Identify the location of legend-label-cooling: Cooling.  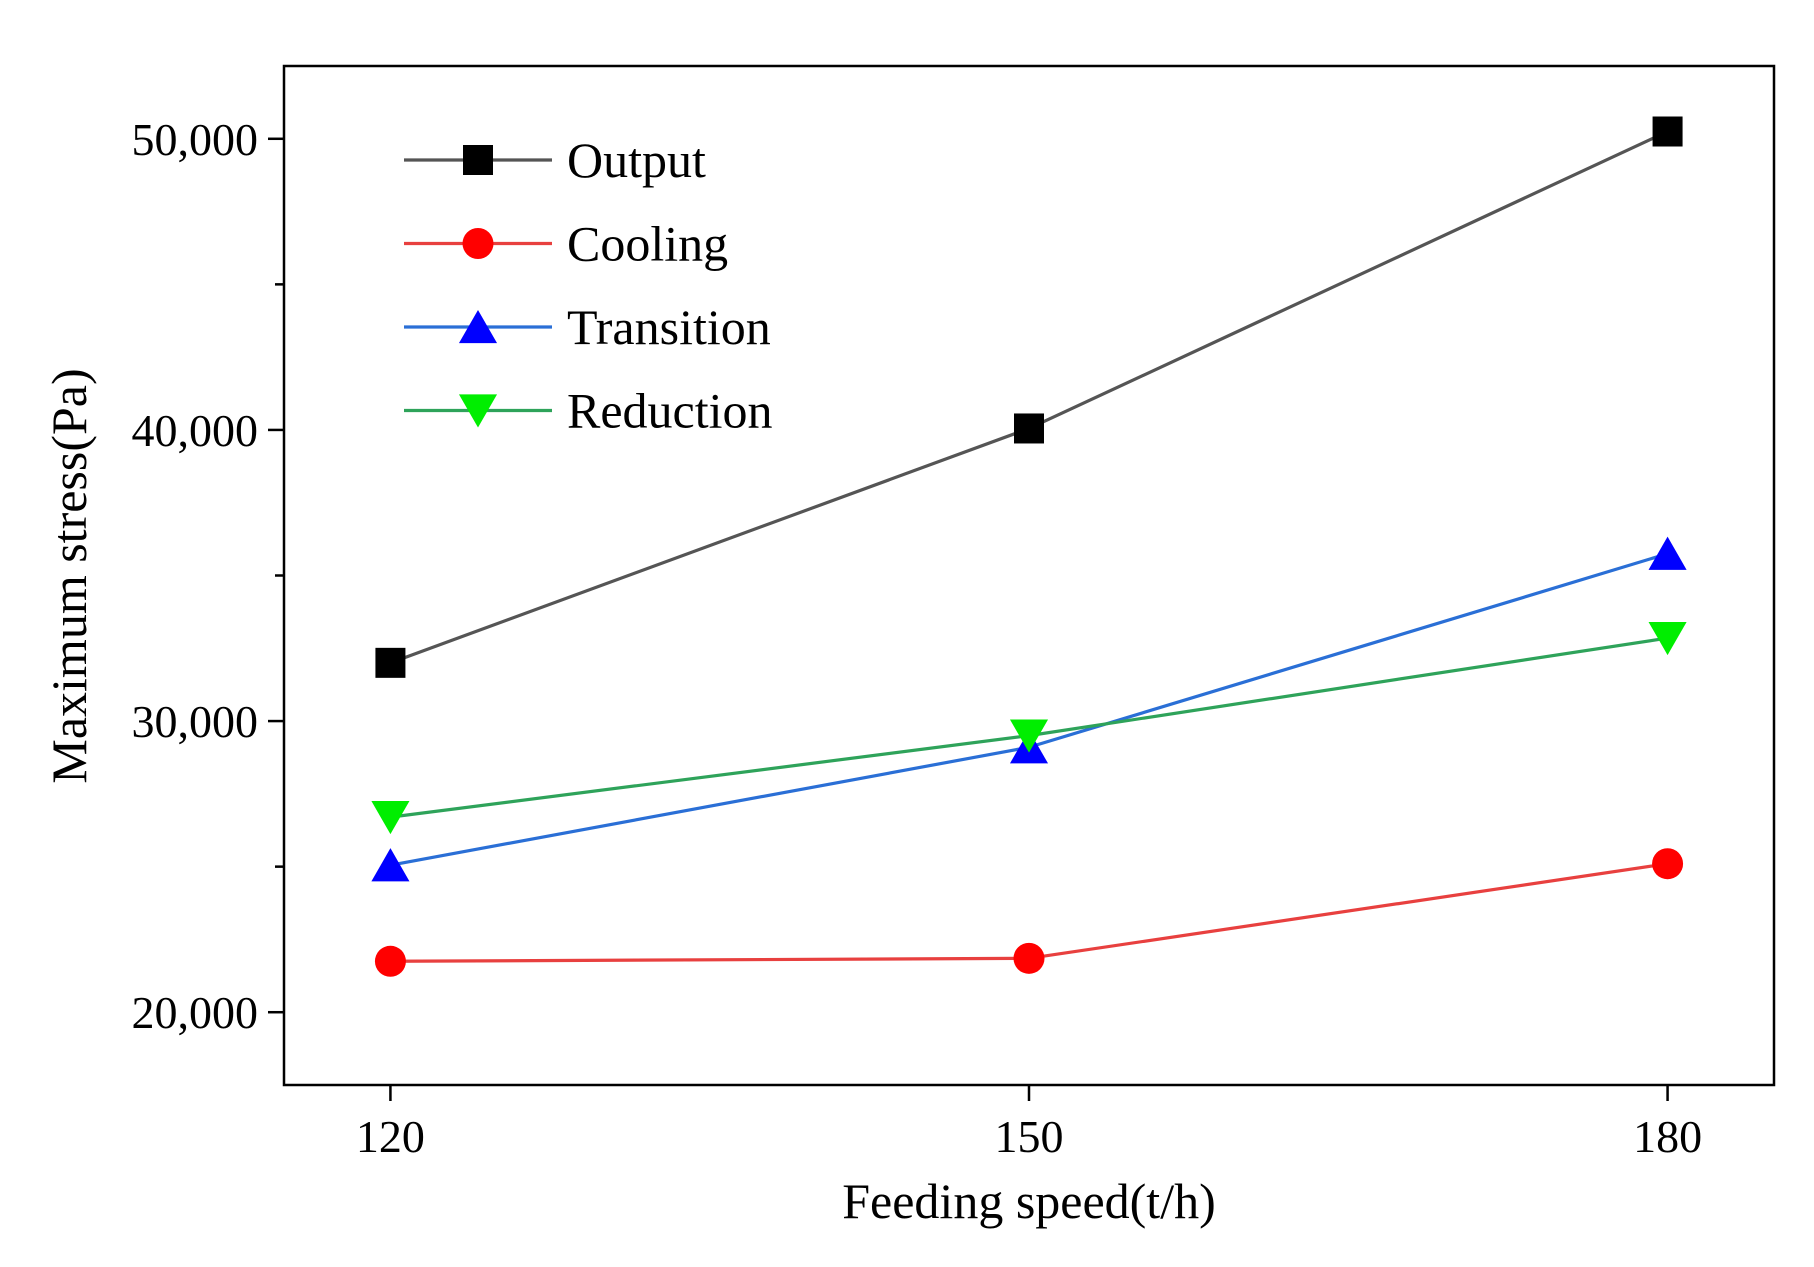
(647, 244).